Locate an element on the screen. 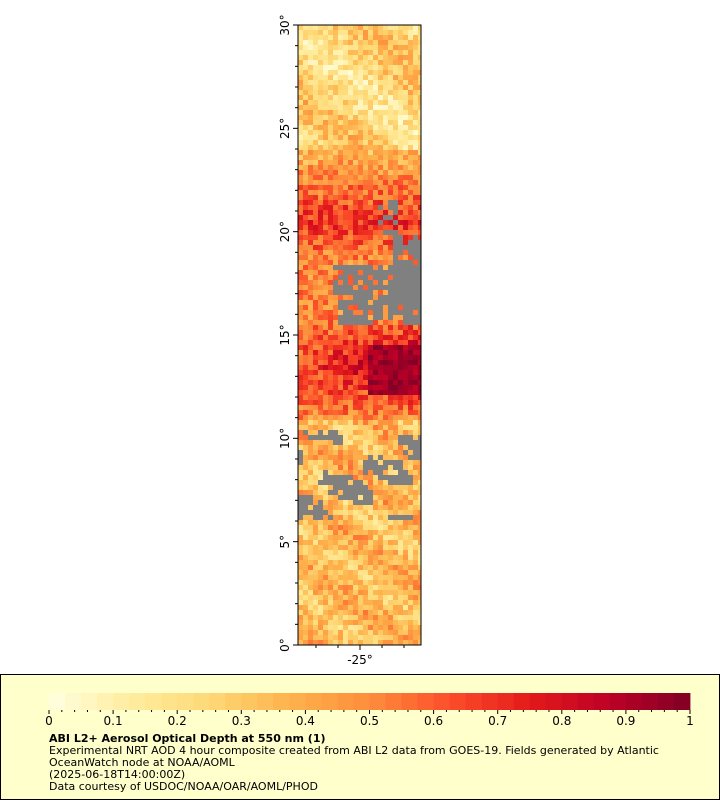 This screenshot has width=720, height=800. lat-tick-label-5: 25° is located at coordinates (285, 128).